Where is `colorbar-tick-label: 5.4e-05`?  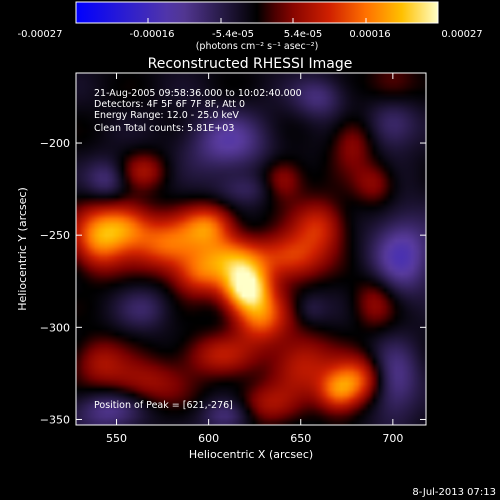
colorbar-tick-label: 5.4e-05 is located at coordinates (303, 34).